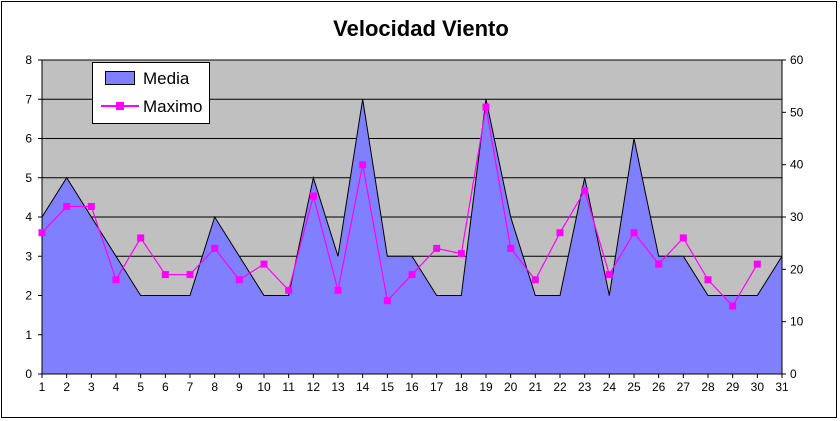  What do you see at coordinates (28, 139) in the screenshot?
I see `y-left-tick-label: 6` at bounding box center [28, 139].